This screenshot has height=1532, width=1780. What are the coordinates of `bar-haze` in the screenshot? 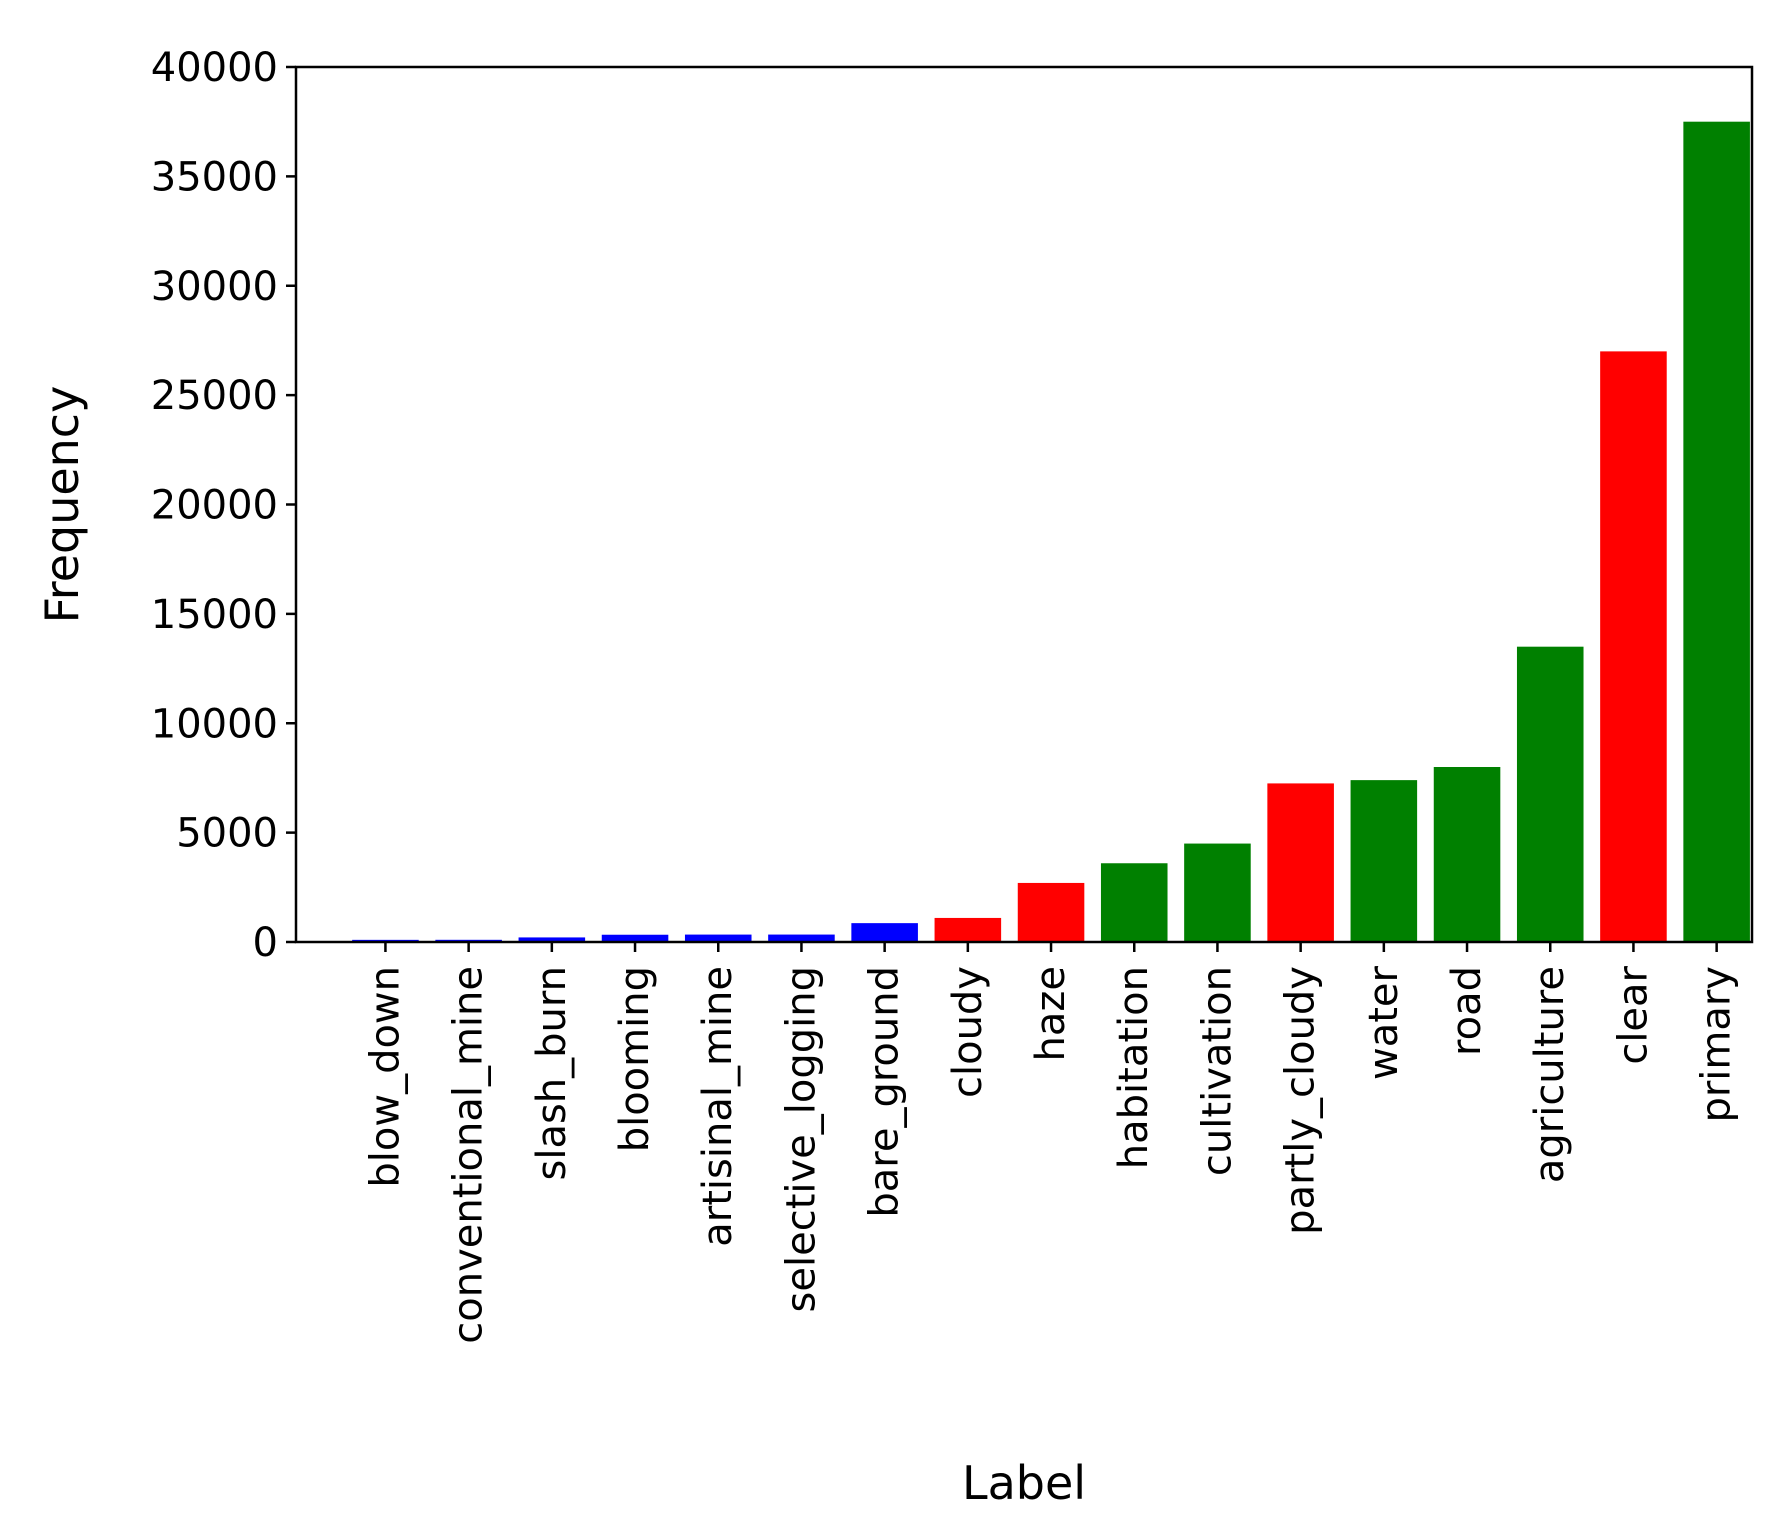 It's located at (1051, 912).